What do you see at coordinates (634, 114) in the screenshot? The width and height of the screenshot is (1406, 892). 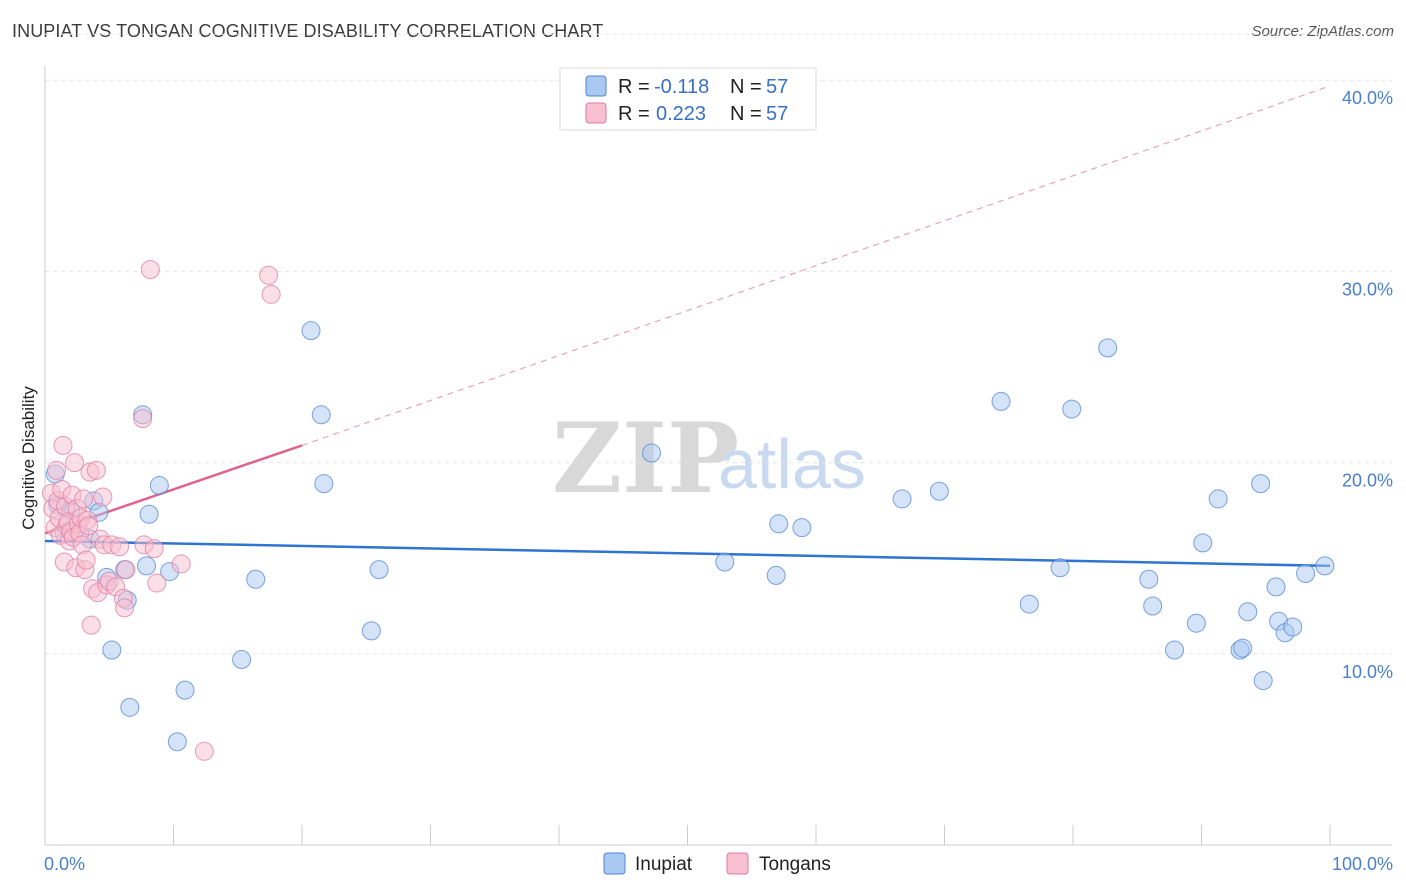 I see `legend-r-label-tongans: R =` at bounding box center [634, 114].